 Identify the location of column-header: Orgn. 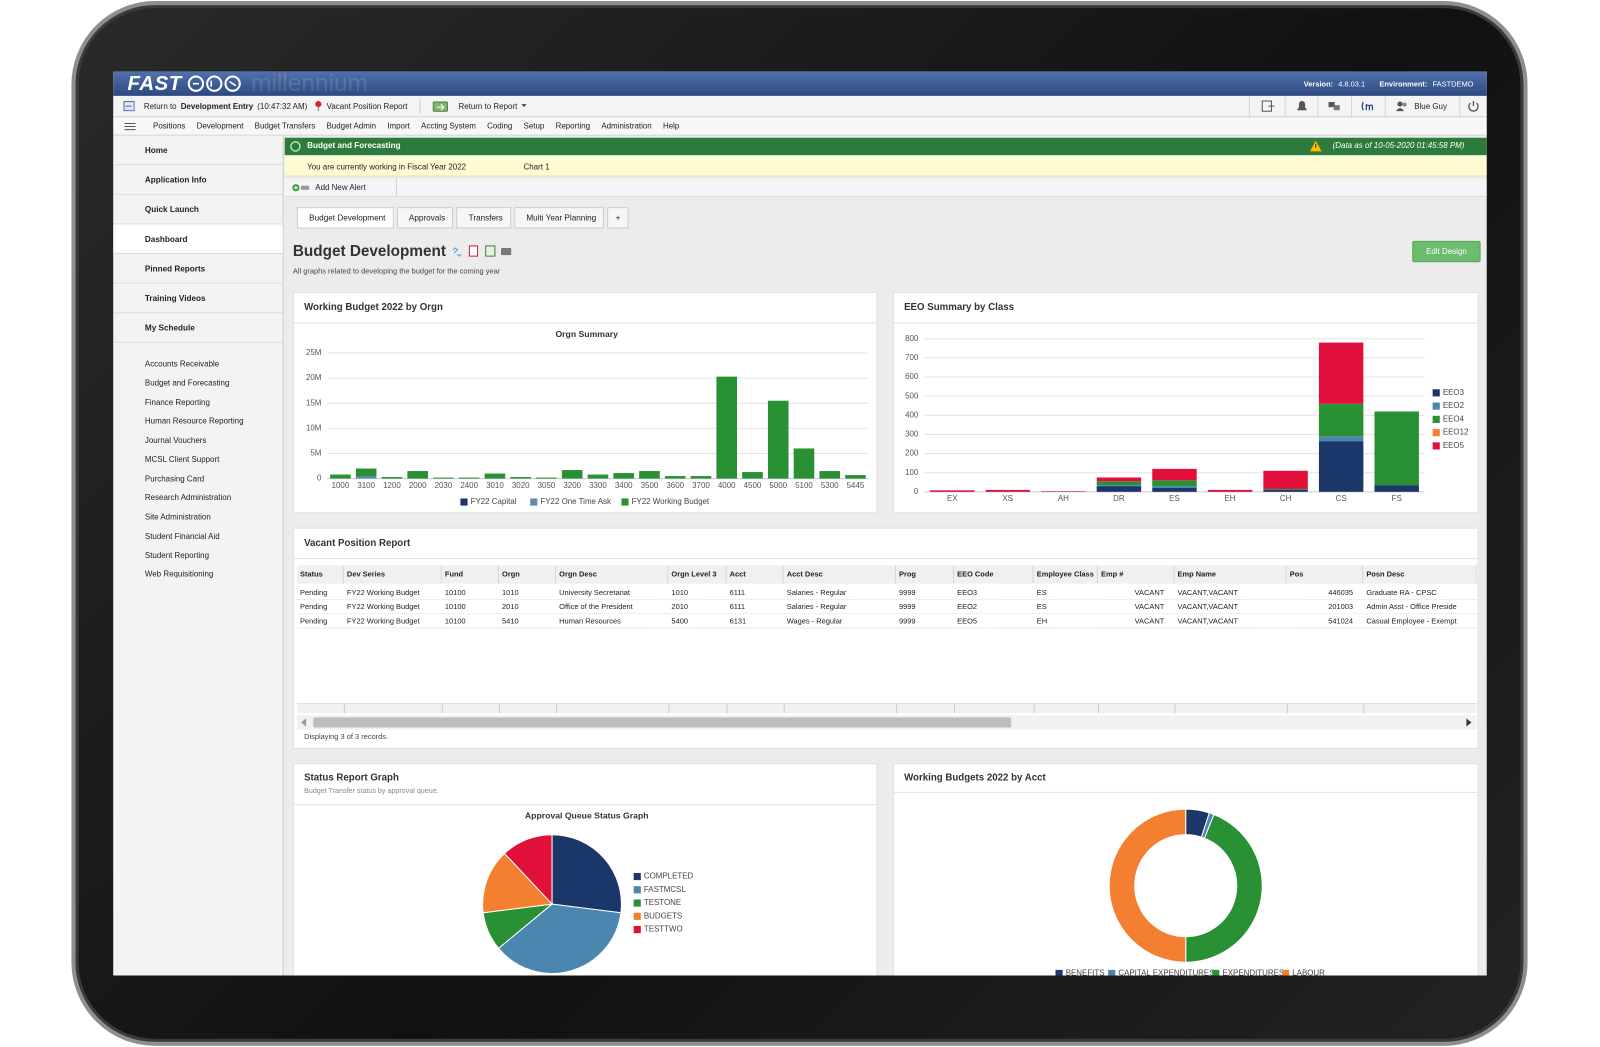
(527, 574).